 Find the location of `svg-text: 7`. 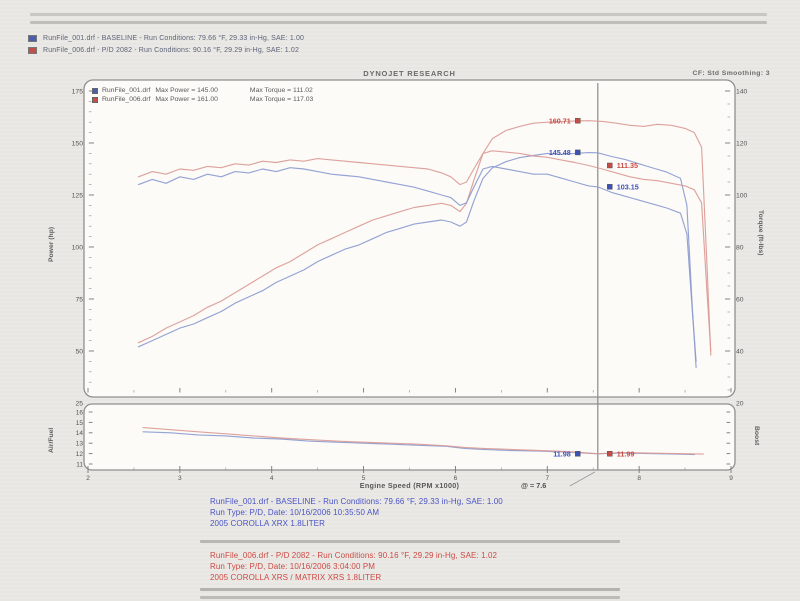

svg-text: 7 is located at coordinates (547, 478).